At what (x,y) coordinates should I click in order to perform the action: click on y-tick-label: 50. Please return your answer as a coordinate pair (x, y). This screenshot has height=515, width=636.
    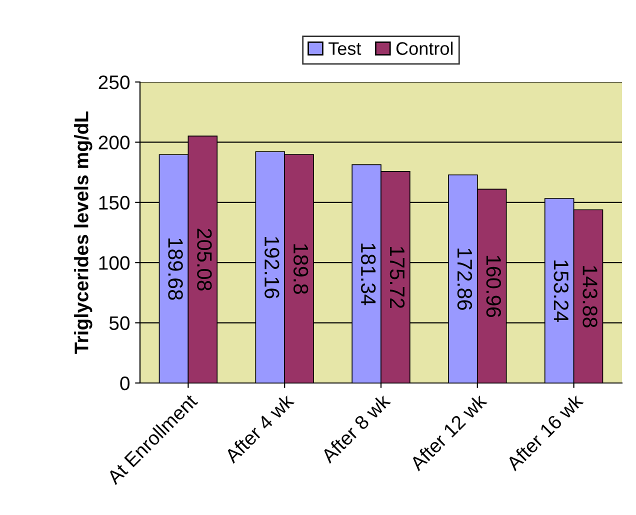
    Looking at the image, I should click on (119, 323).